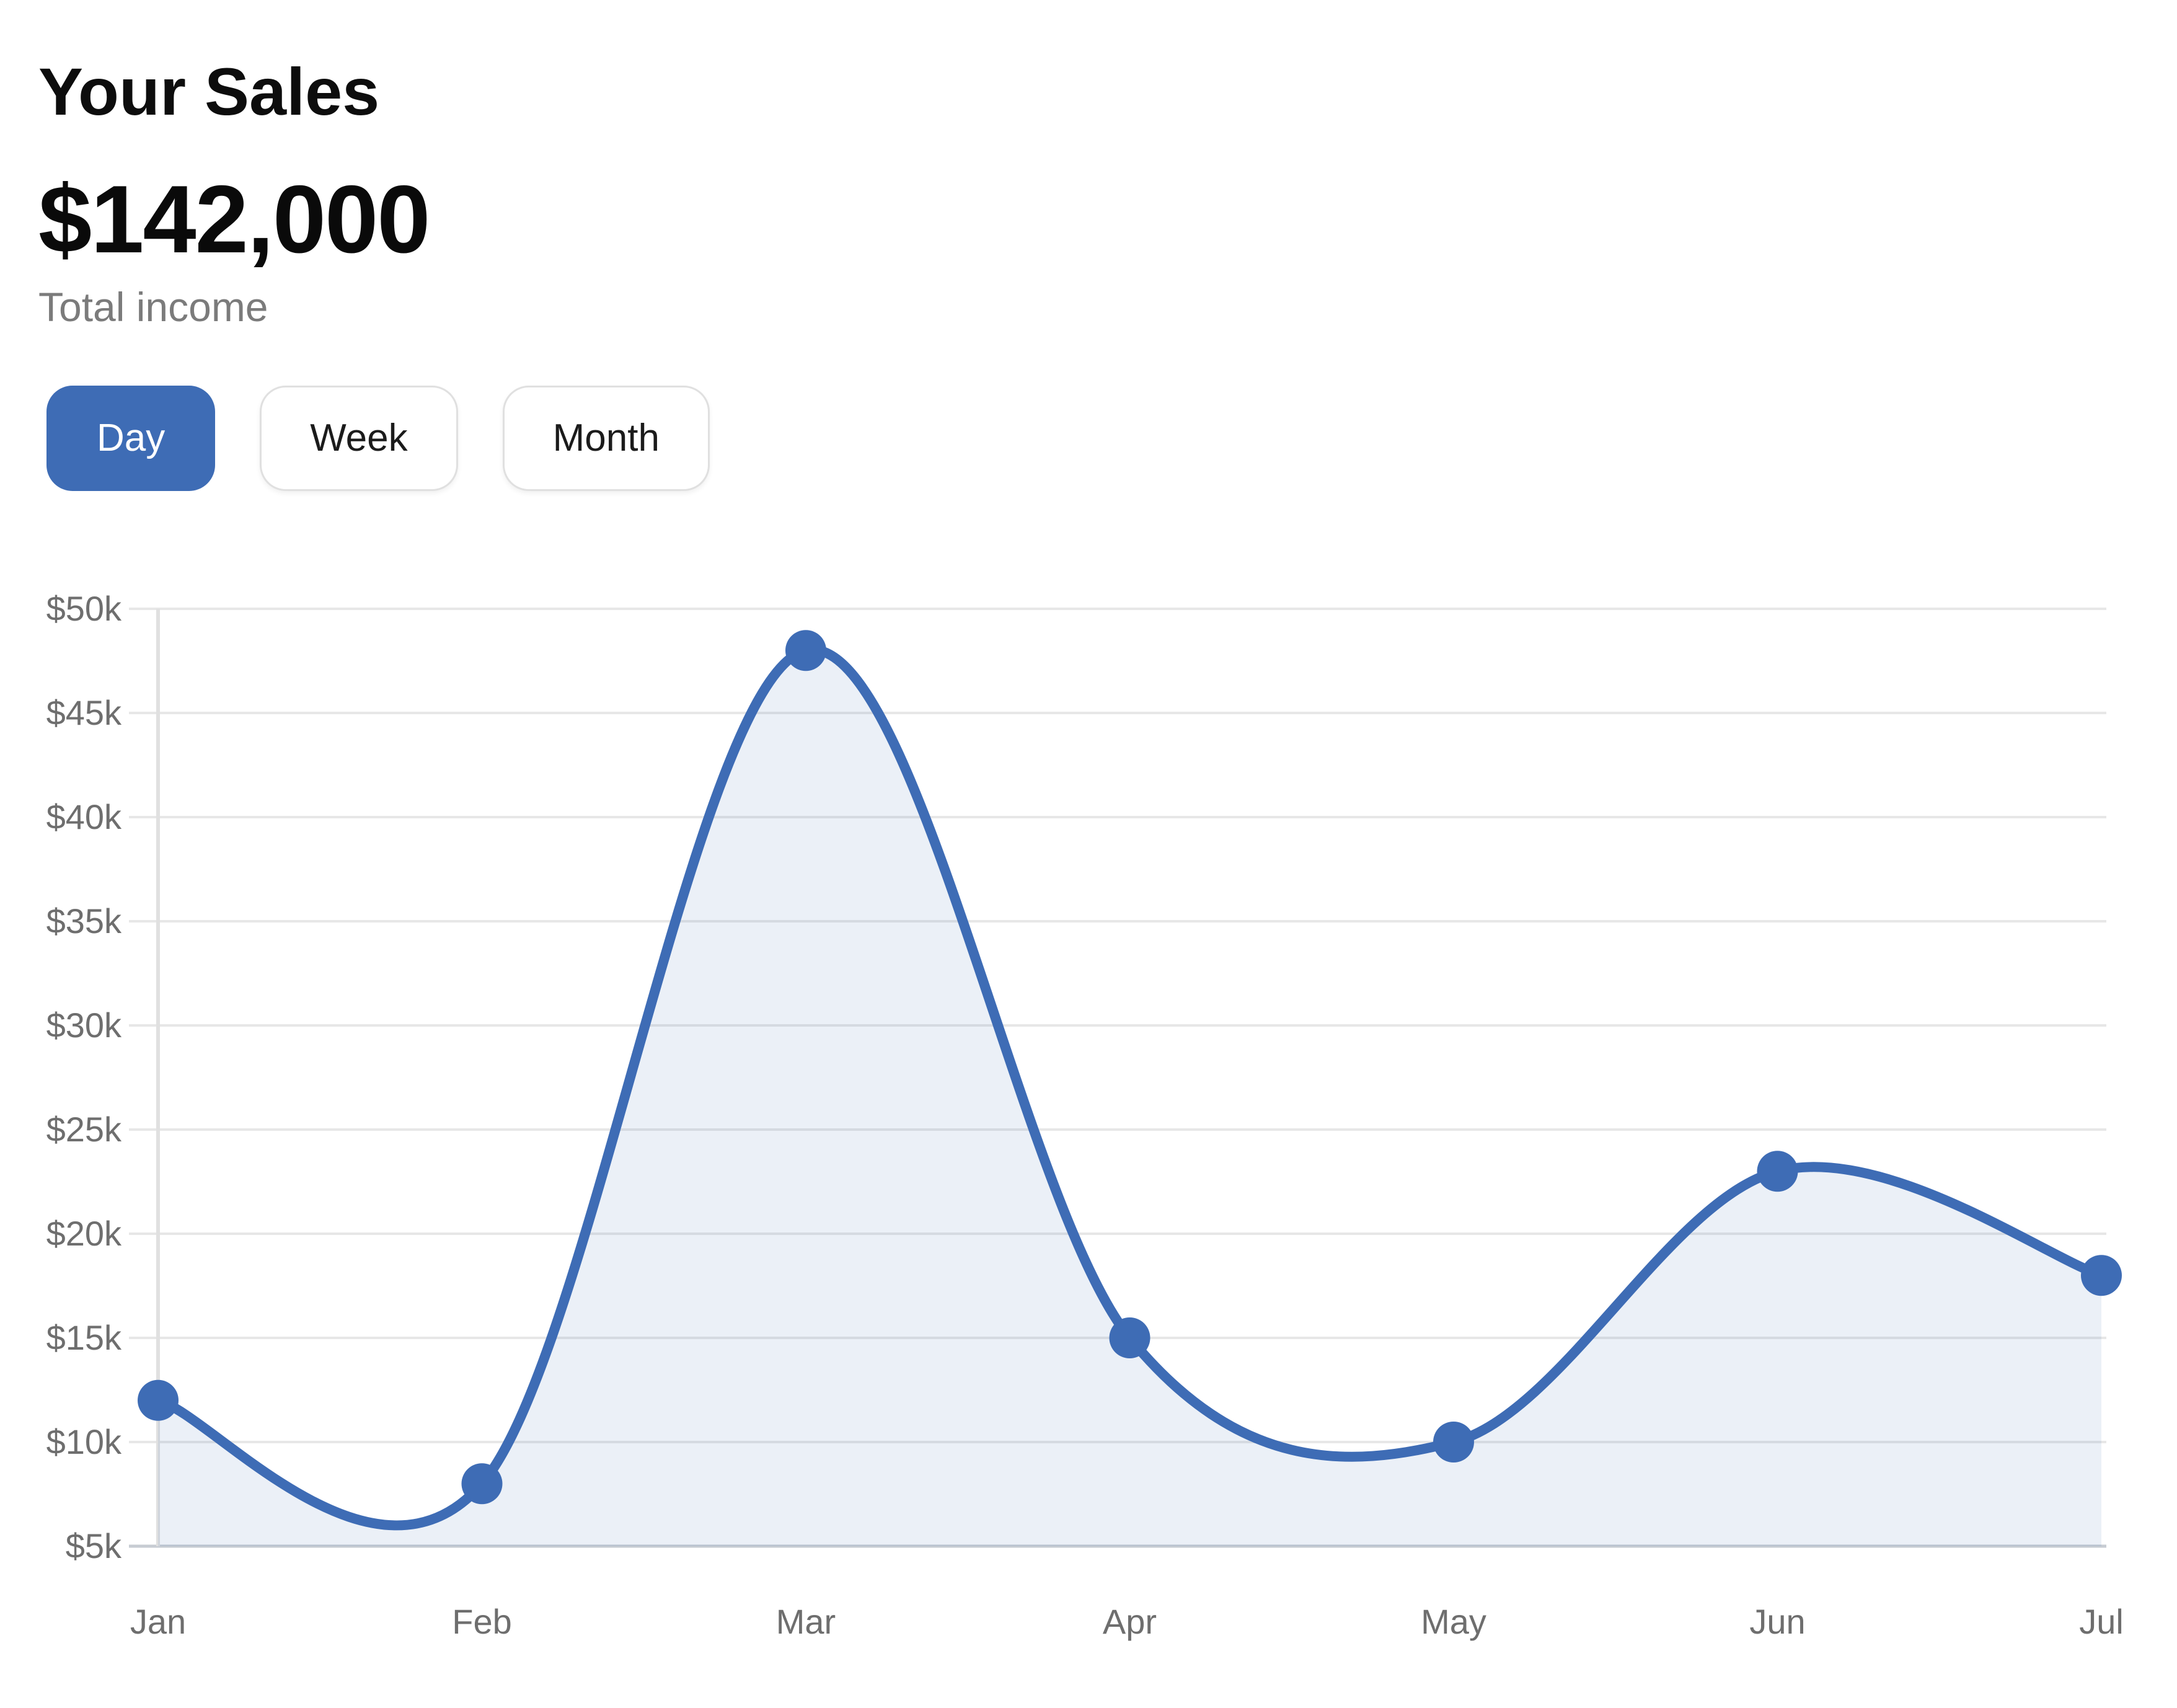 The width and height of the screenshot is (2177, 1708). I want to click on y-tick-label: $10k, so click(84, 1441).